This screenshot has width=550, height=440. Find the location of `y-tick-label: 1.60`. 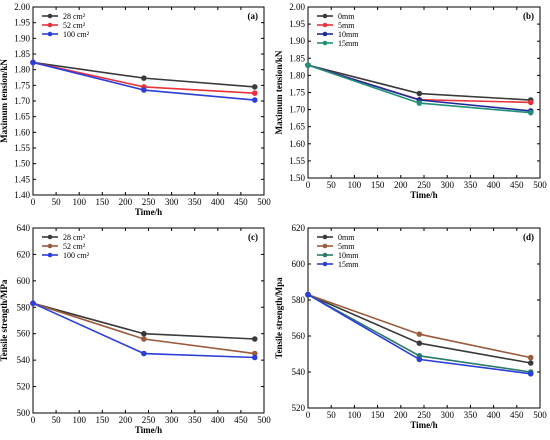

y-tick-label: 1.60 is located at coordinates (297, 144).